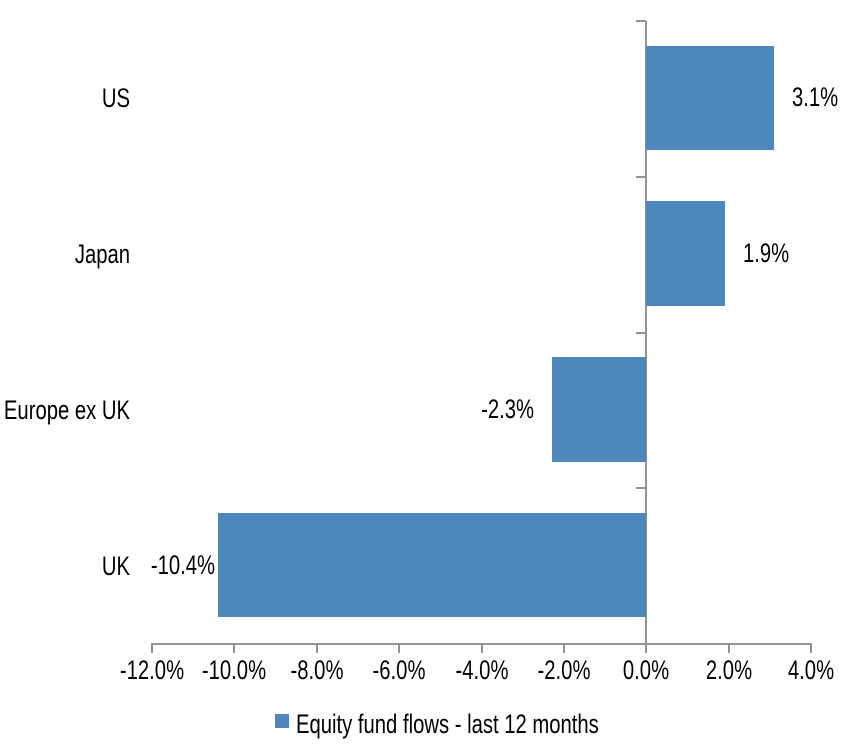 The width and height of the screenshot is (852, 747). What do you see at coordinates (139, 254) in the screenshot?
I see `category-label-japan: Japan` at bounding box center [139, 254].